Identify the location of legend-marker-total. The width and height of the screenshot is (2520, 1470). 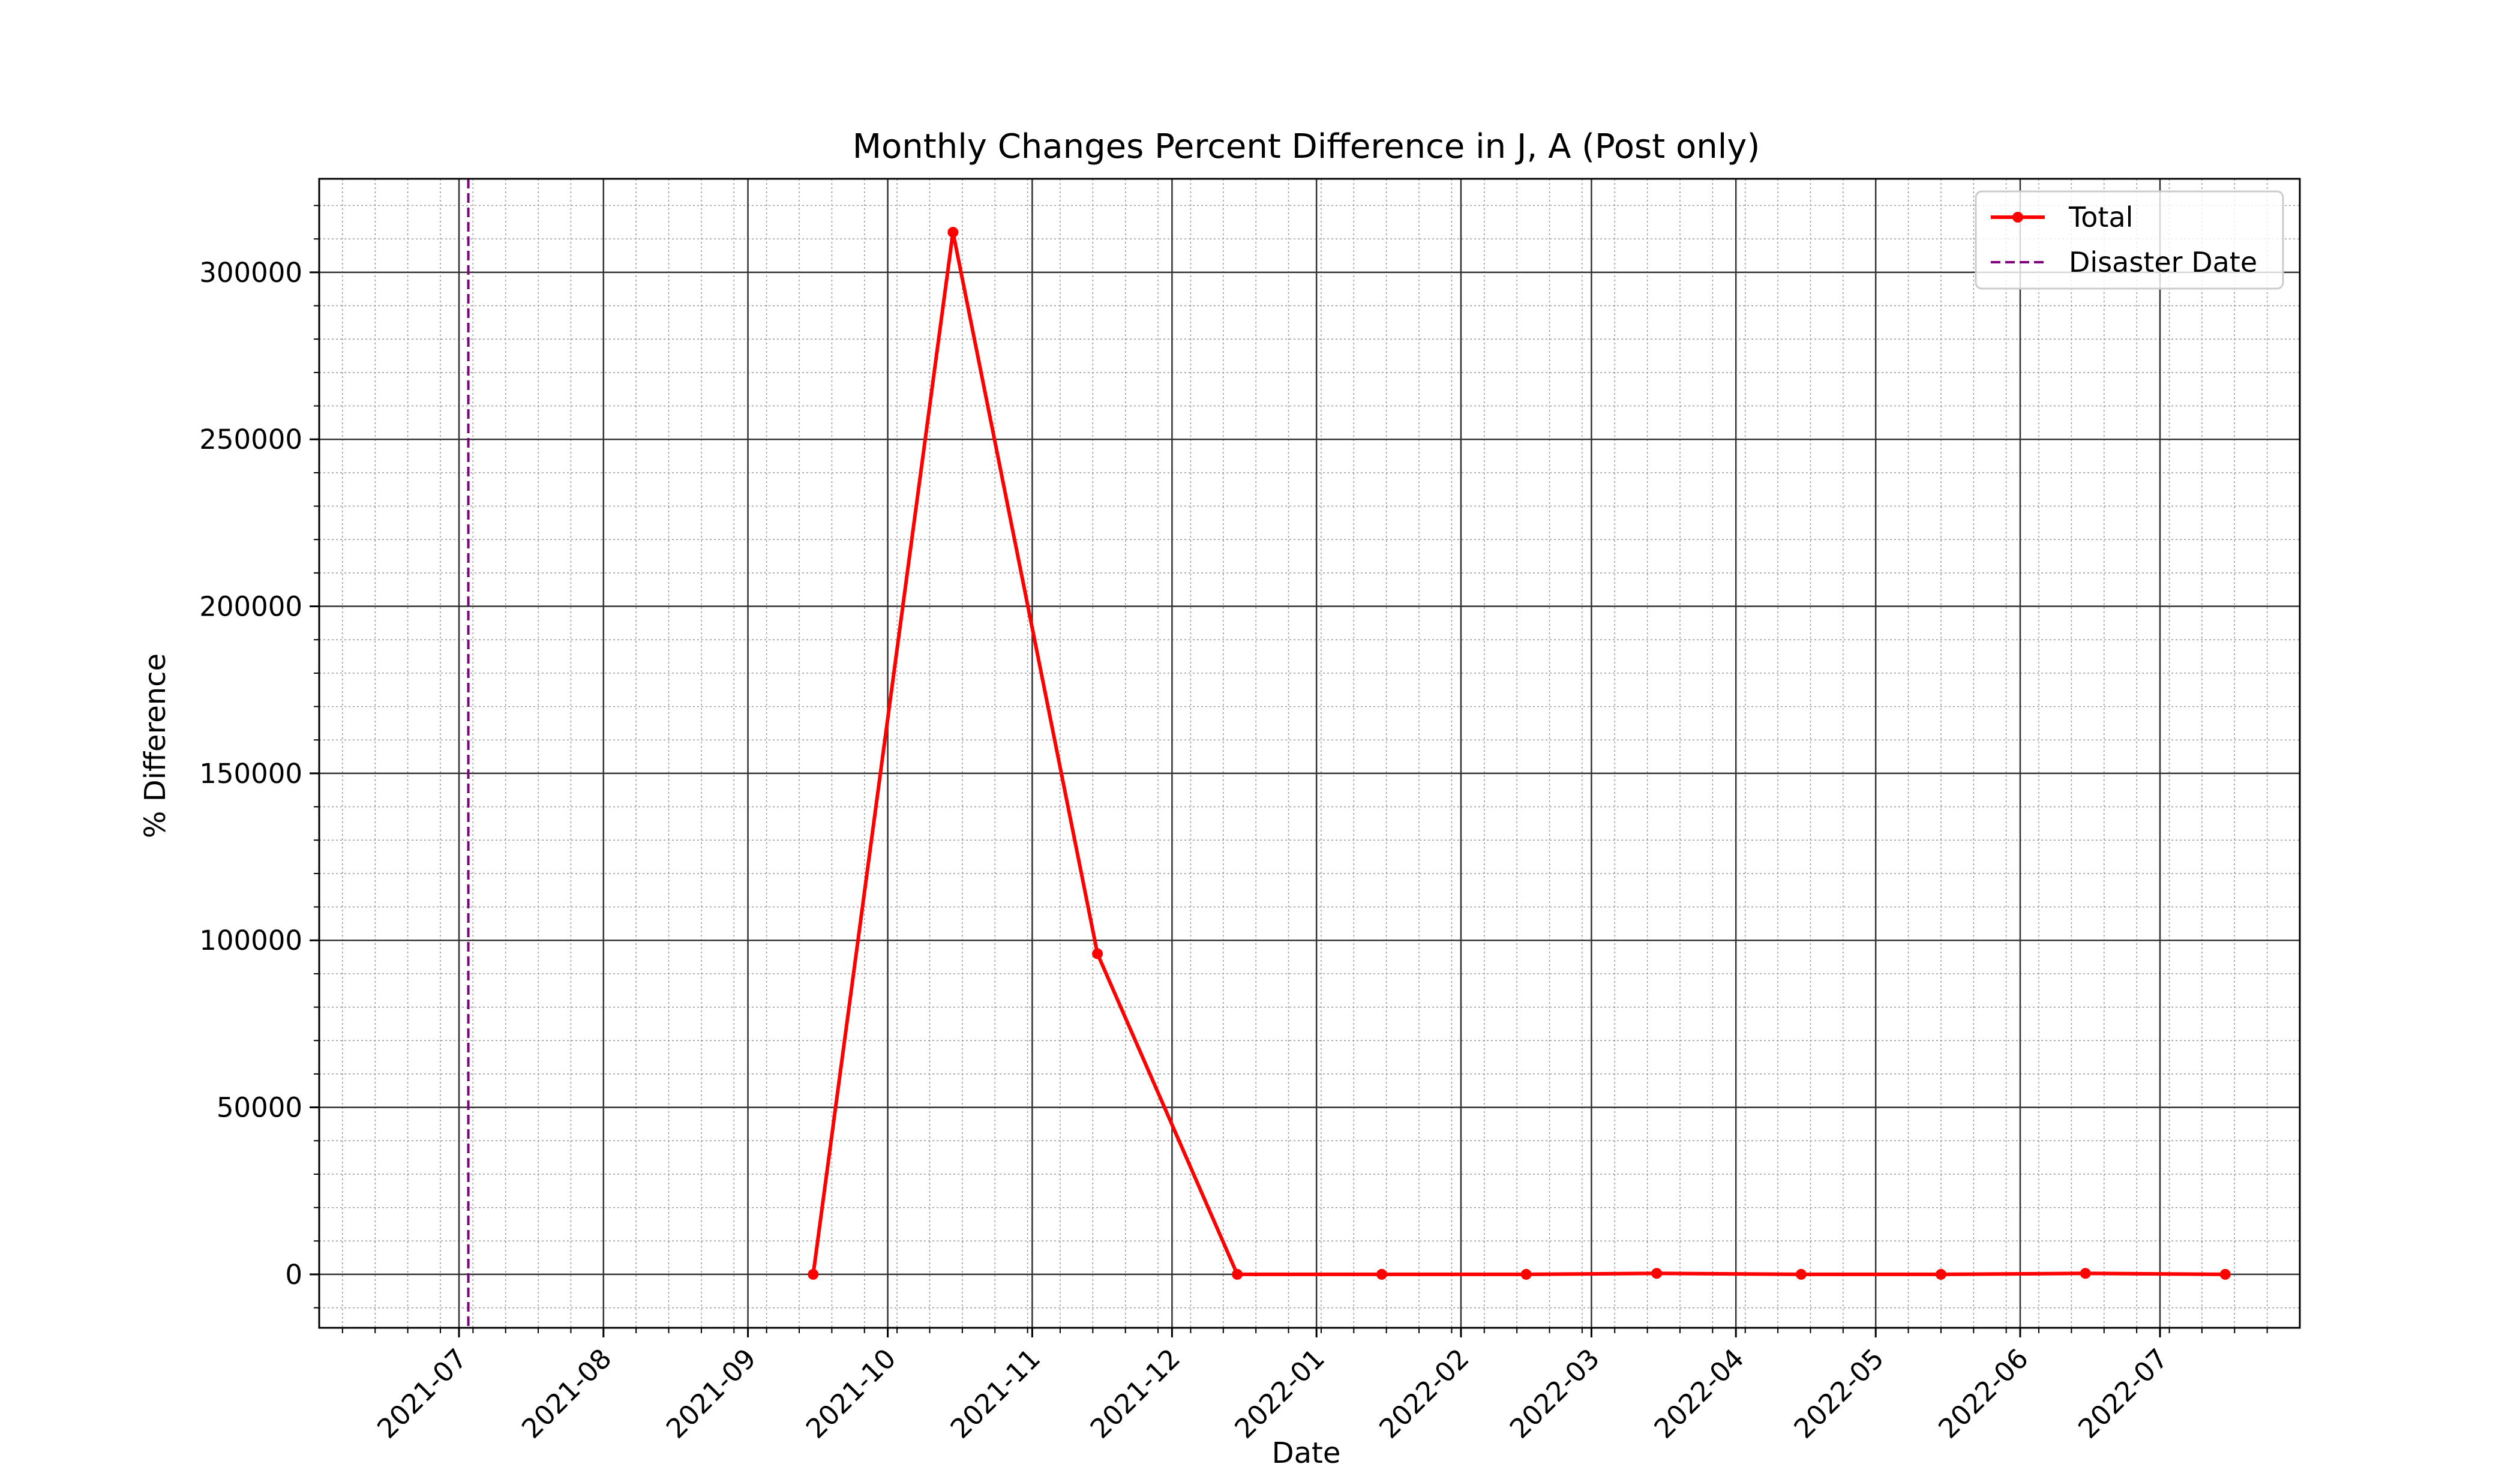
(2017, 217).